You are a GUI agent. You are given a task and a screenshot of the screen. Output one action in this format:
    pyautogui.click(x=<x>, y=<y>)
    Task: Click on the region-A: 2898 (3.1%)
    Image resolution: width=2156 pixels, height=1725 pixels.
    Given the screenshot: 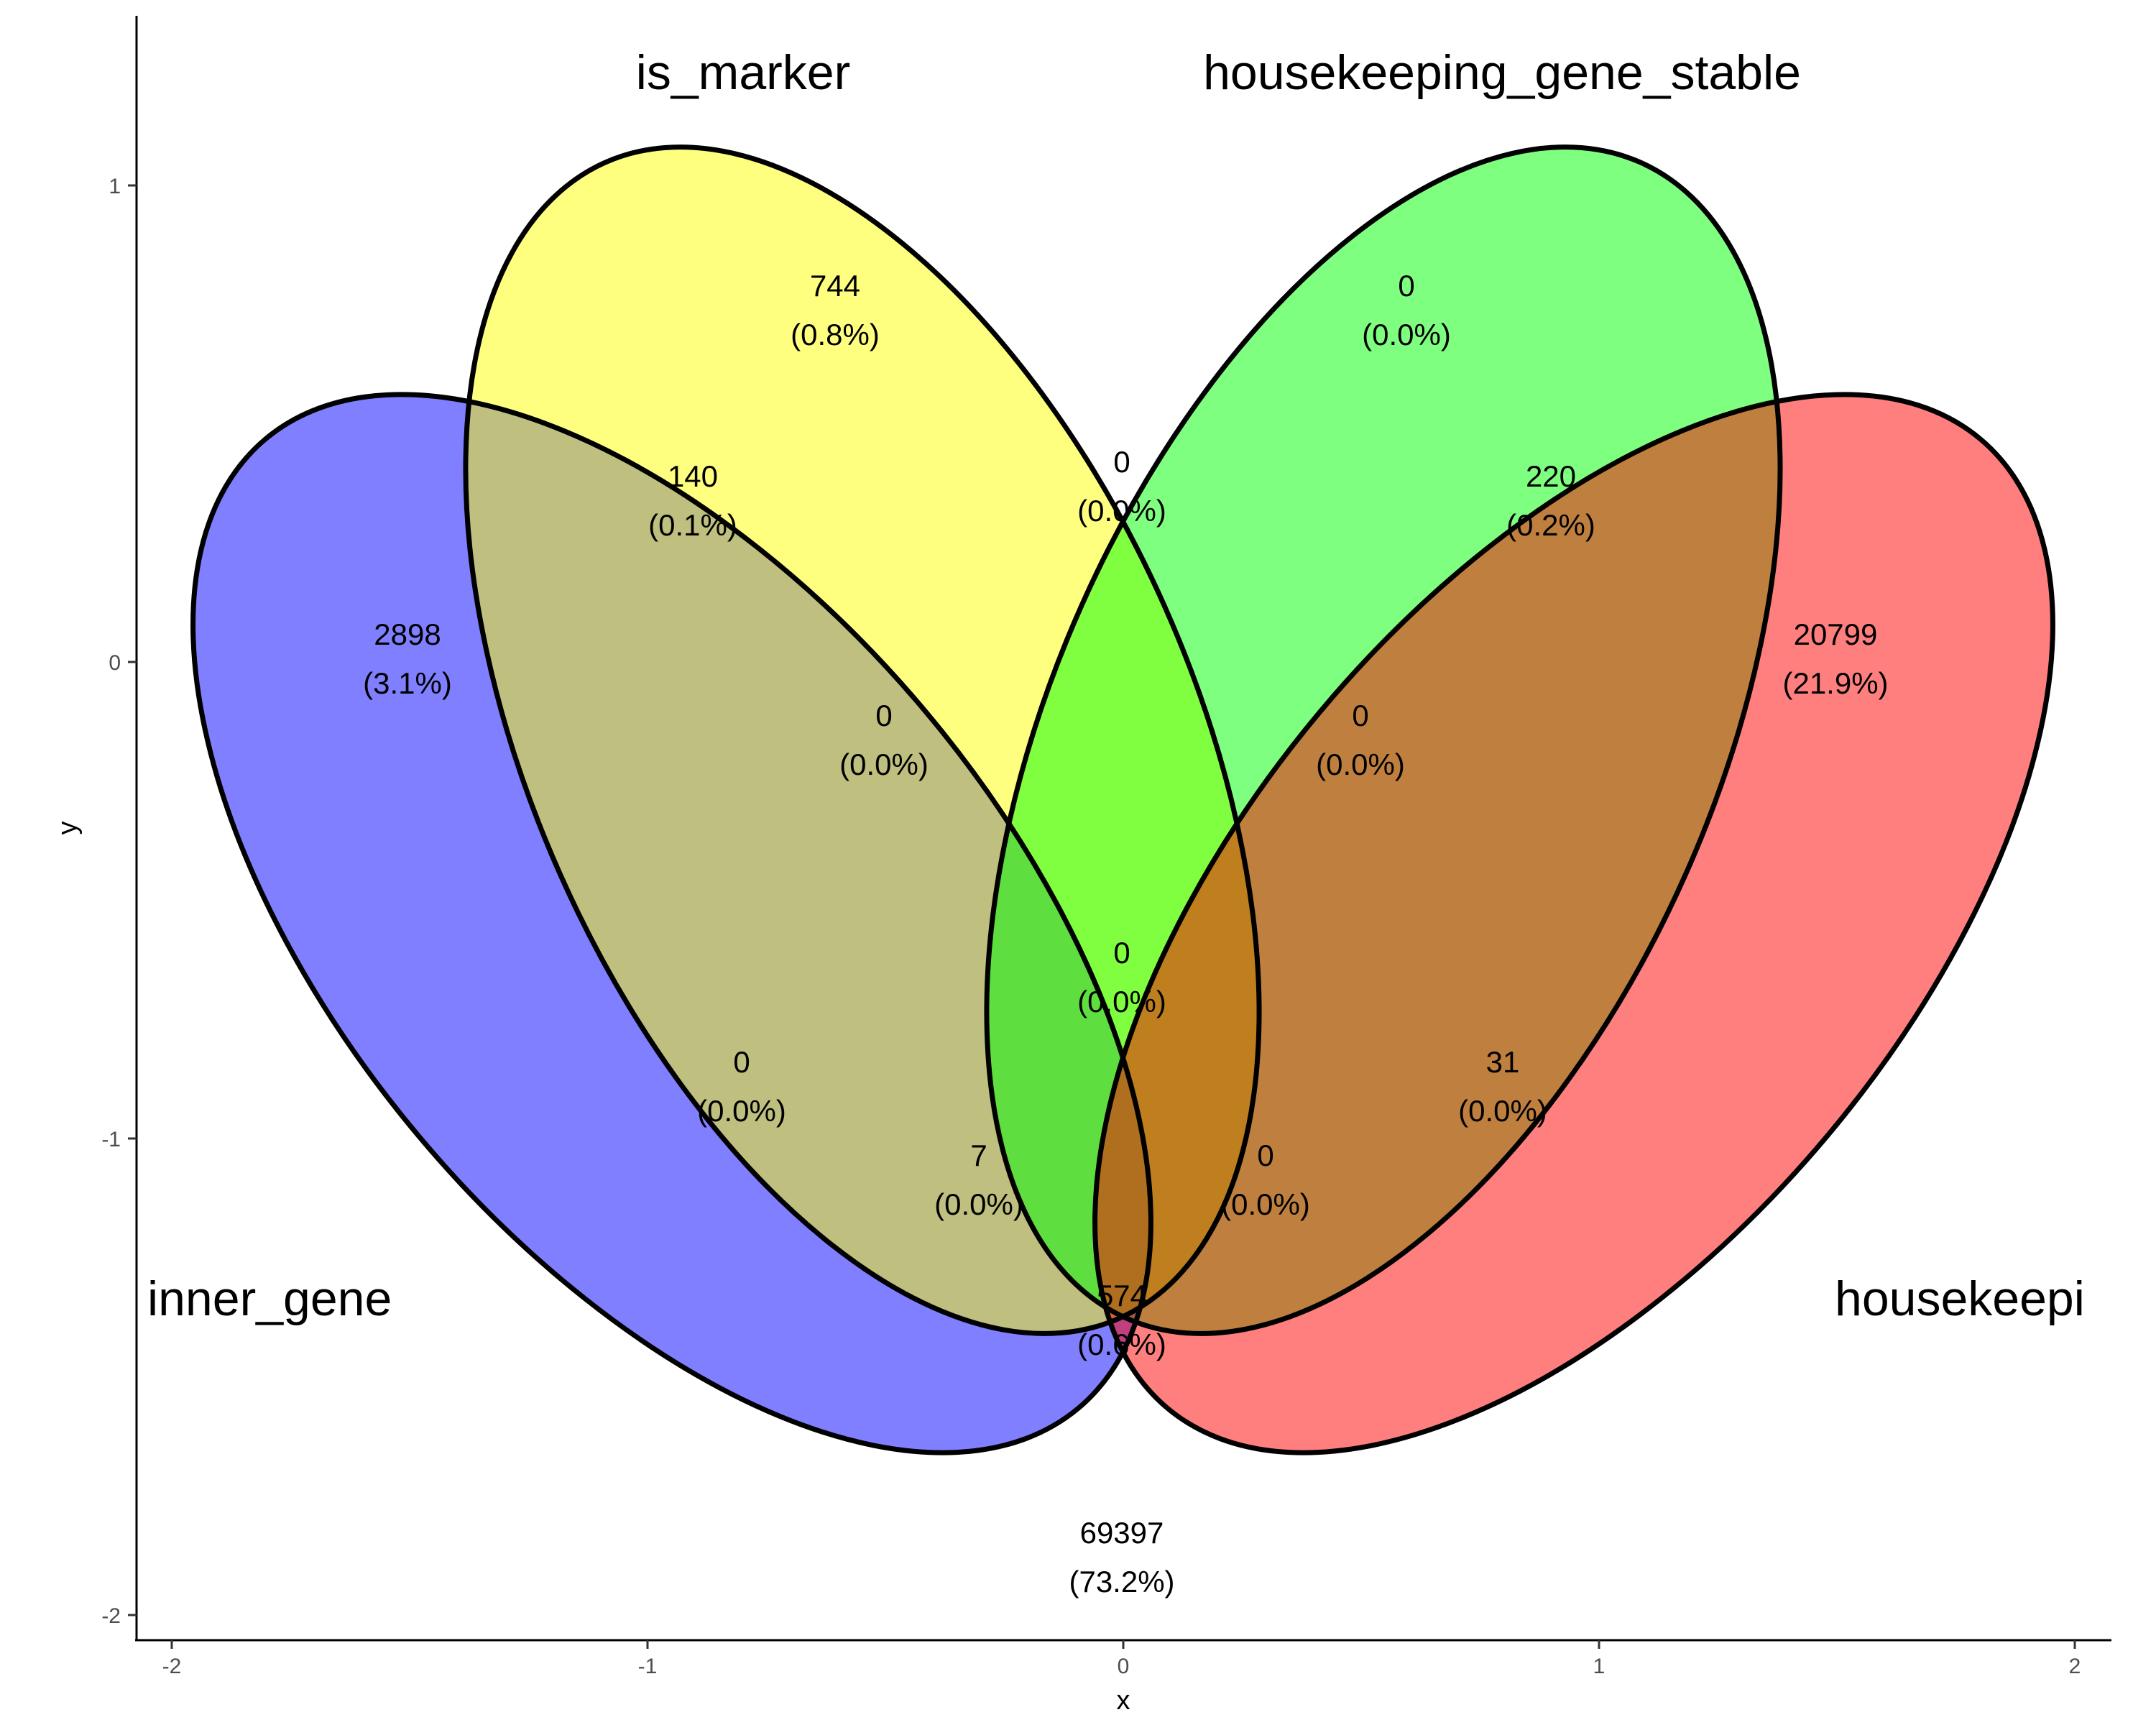 What is the action you would take?
    pyautogui.click(x=407, y=658)
    